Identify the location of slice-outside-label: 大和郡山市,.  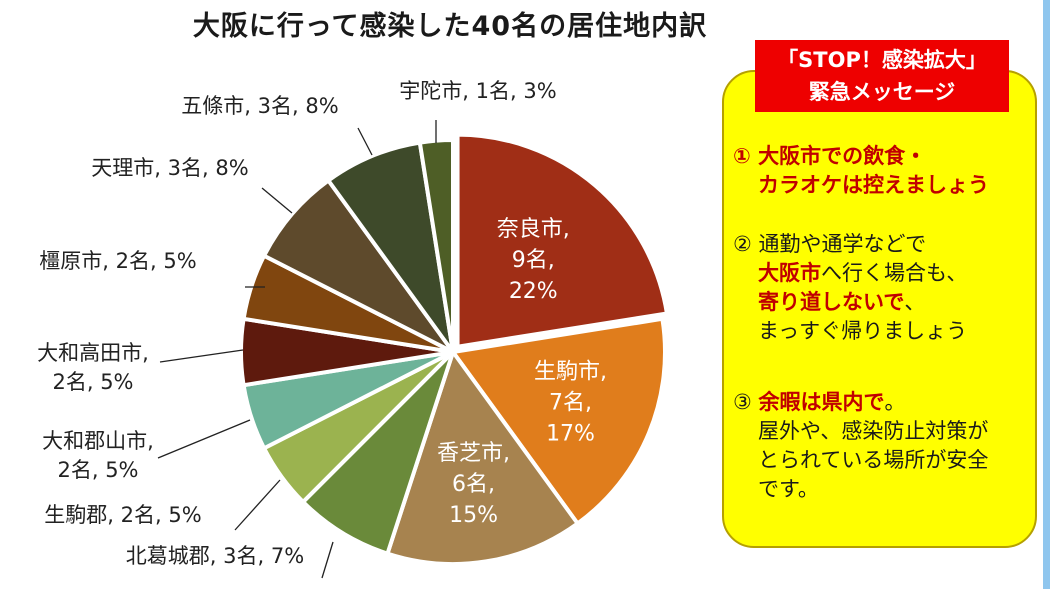
(98, 441).